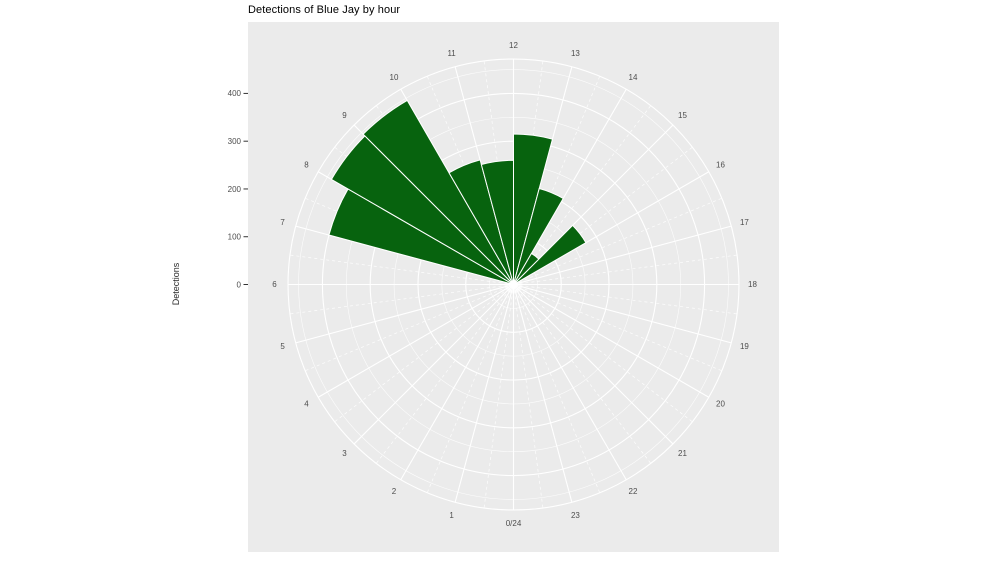 This screenshot has height=573, width=1000. What do you see at coordinates (239, 284) in the screenshot?
I see `y-tick-label: 0` at bounding box center [239, 284].